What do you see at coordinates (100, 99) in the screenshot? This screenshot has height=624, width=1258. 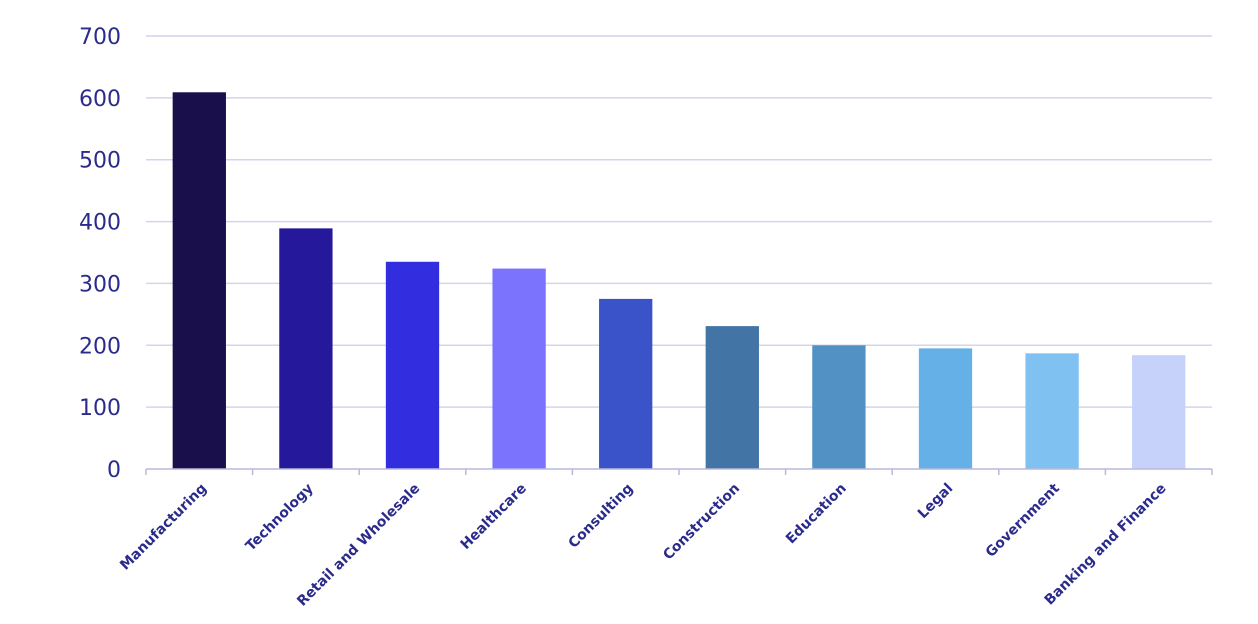 I see `y-tick-label: 600` at bounding box center [100, 99].